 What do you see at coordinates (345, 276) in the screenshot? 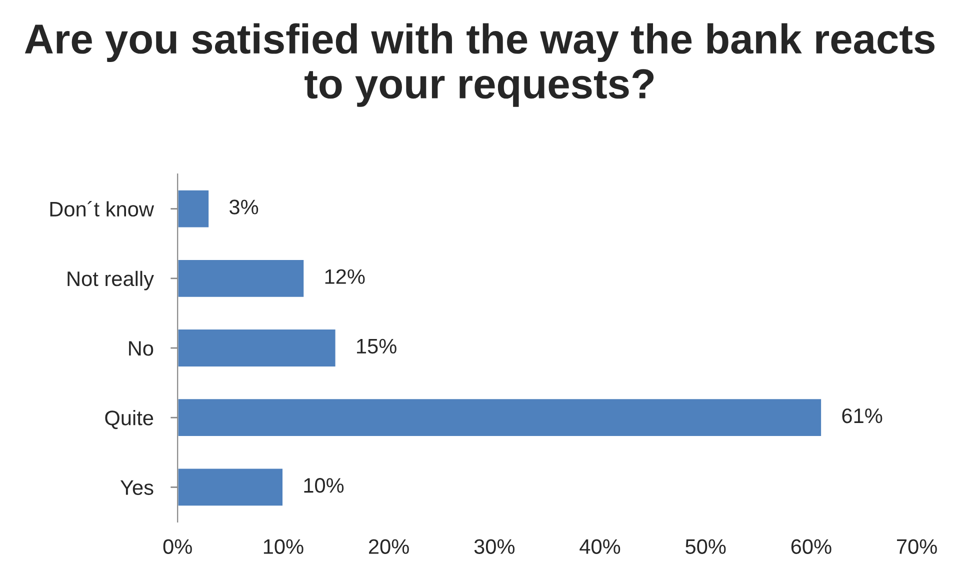
I see `data-label: 12%` at bounding box center [345, 276].